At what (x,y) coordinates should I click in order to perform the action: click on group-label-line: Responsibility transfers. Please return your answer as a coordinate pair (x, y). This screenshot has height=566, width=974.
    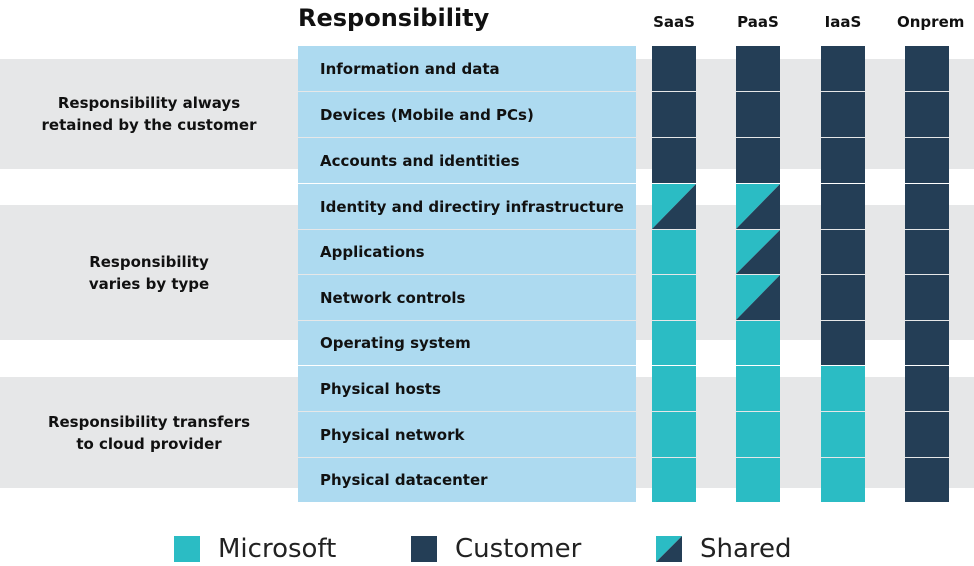
    Looking at the image, I should click on (149, 421).